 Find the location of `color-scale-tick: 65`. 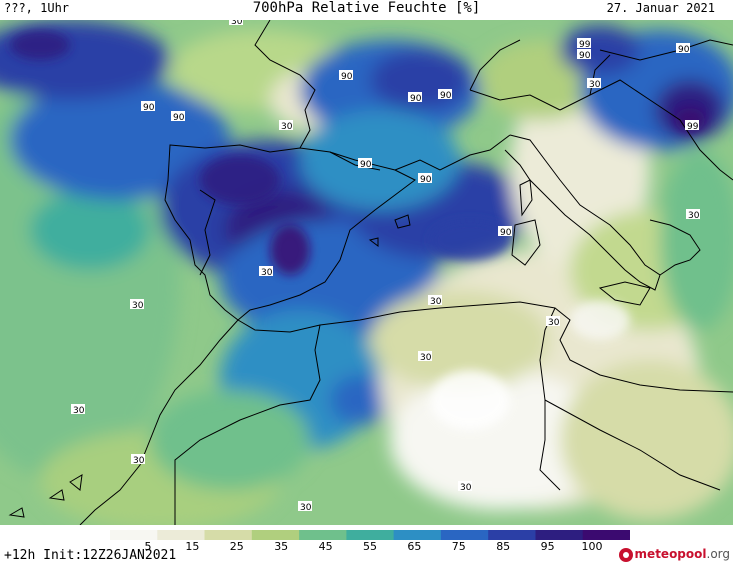

color-scale-tick: 65 is located at coordinates (414, 546).